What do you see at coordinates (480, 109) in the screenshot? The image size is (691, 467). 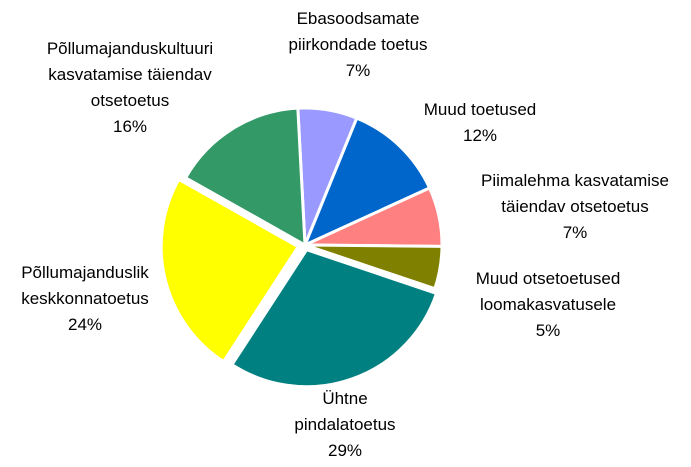 I see `category-label: Muud toetused` at bounding box center [480, 109].